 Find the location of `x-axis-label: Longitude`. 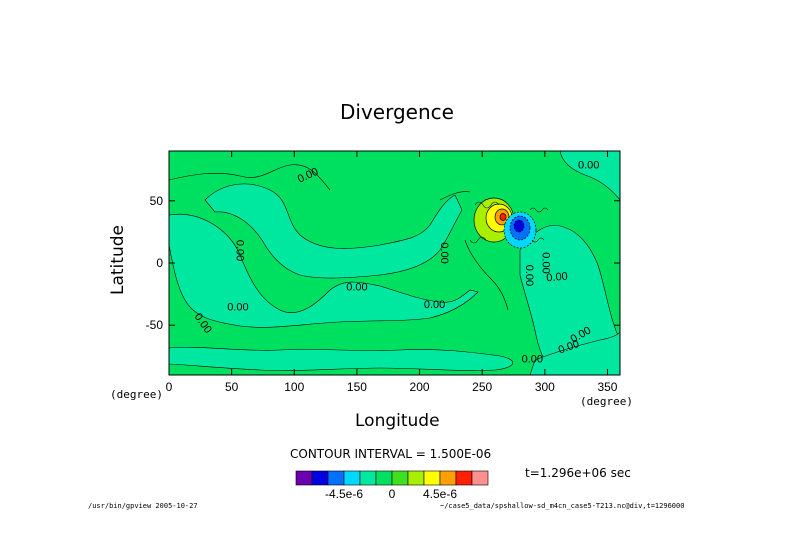

x-axis-label: Longitude is located at coordinates (397, 421).